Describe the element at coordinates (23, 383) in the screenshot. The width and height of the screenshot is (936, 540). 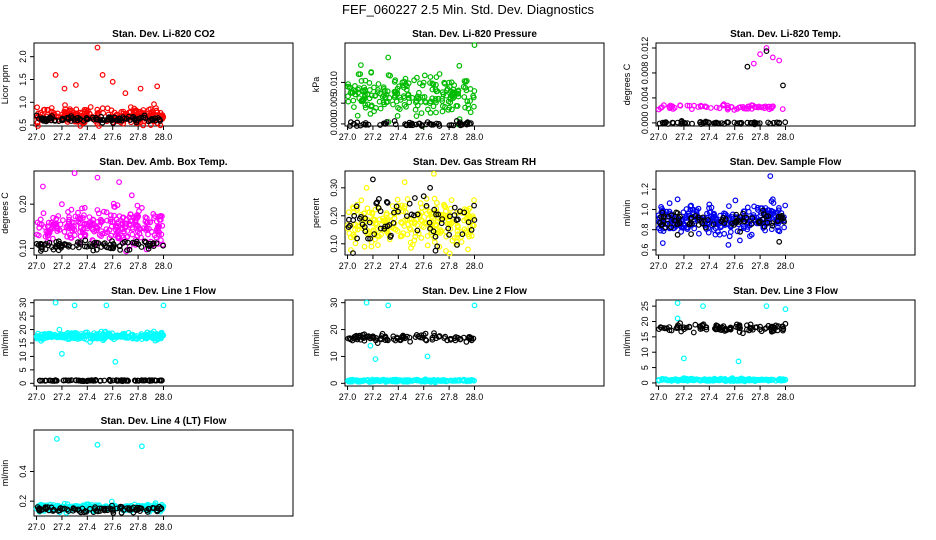
I see `y-tick-label: 0` at that location.